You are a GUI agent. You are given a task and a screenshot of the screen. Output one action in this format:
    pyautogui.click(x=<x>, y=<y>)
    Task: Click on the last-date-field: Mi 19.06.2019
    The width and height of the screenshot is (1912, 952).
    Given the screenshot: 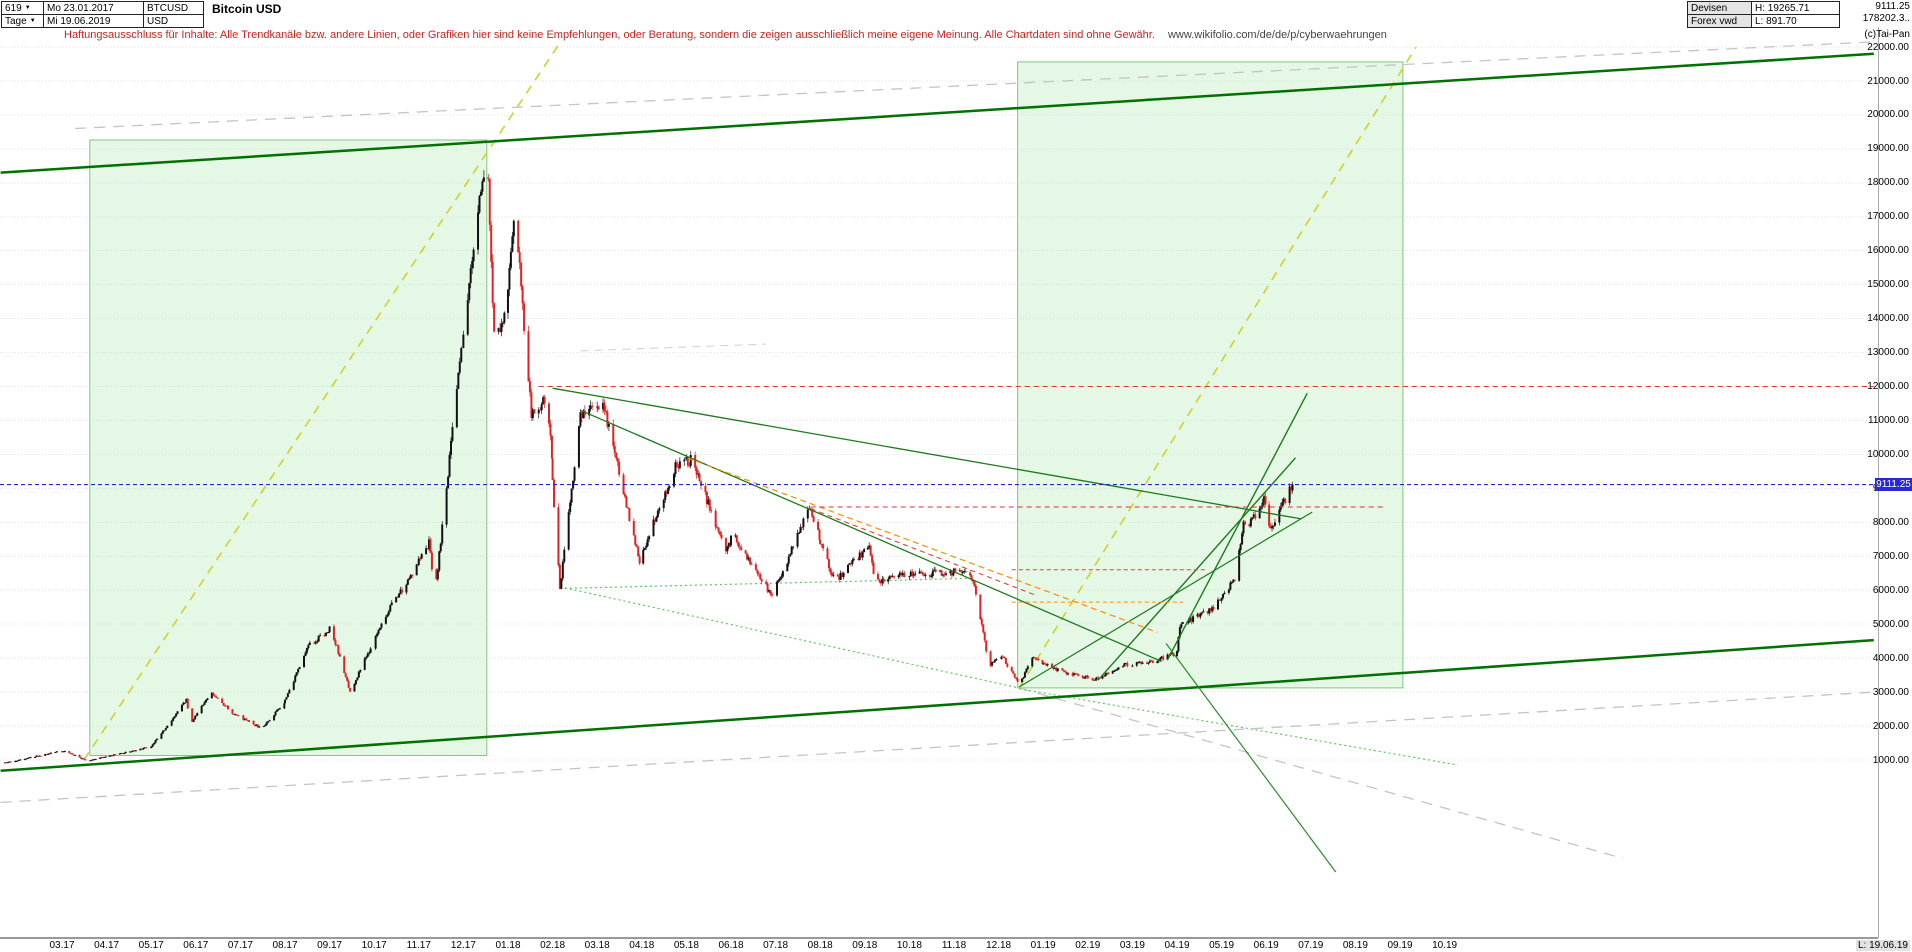 What is the action you would take?
    pyautogui.click(x=94, y=21)
    